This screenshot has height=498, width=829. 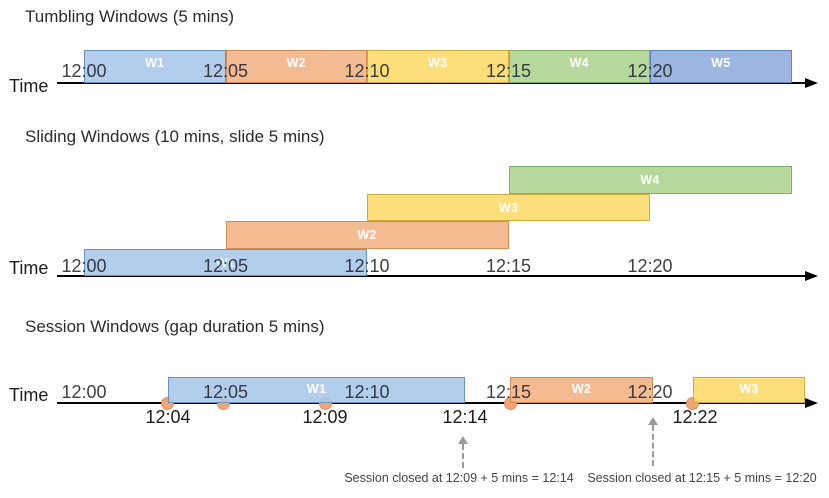 What do you see at coordinates (695, 417) in the screenshot?
I see `event-time-label: 12:22` at bounding box center [695, 417].